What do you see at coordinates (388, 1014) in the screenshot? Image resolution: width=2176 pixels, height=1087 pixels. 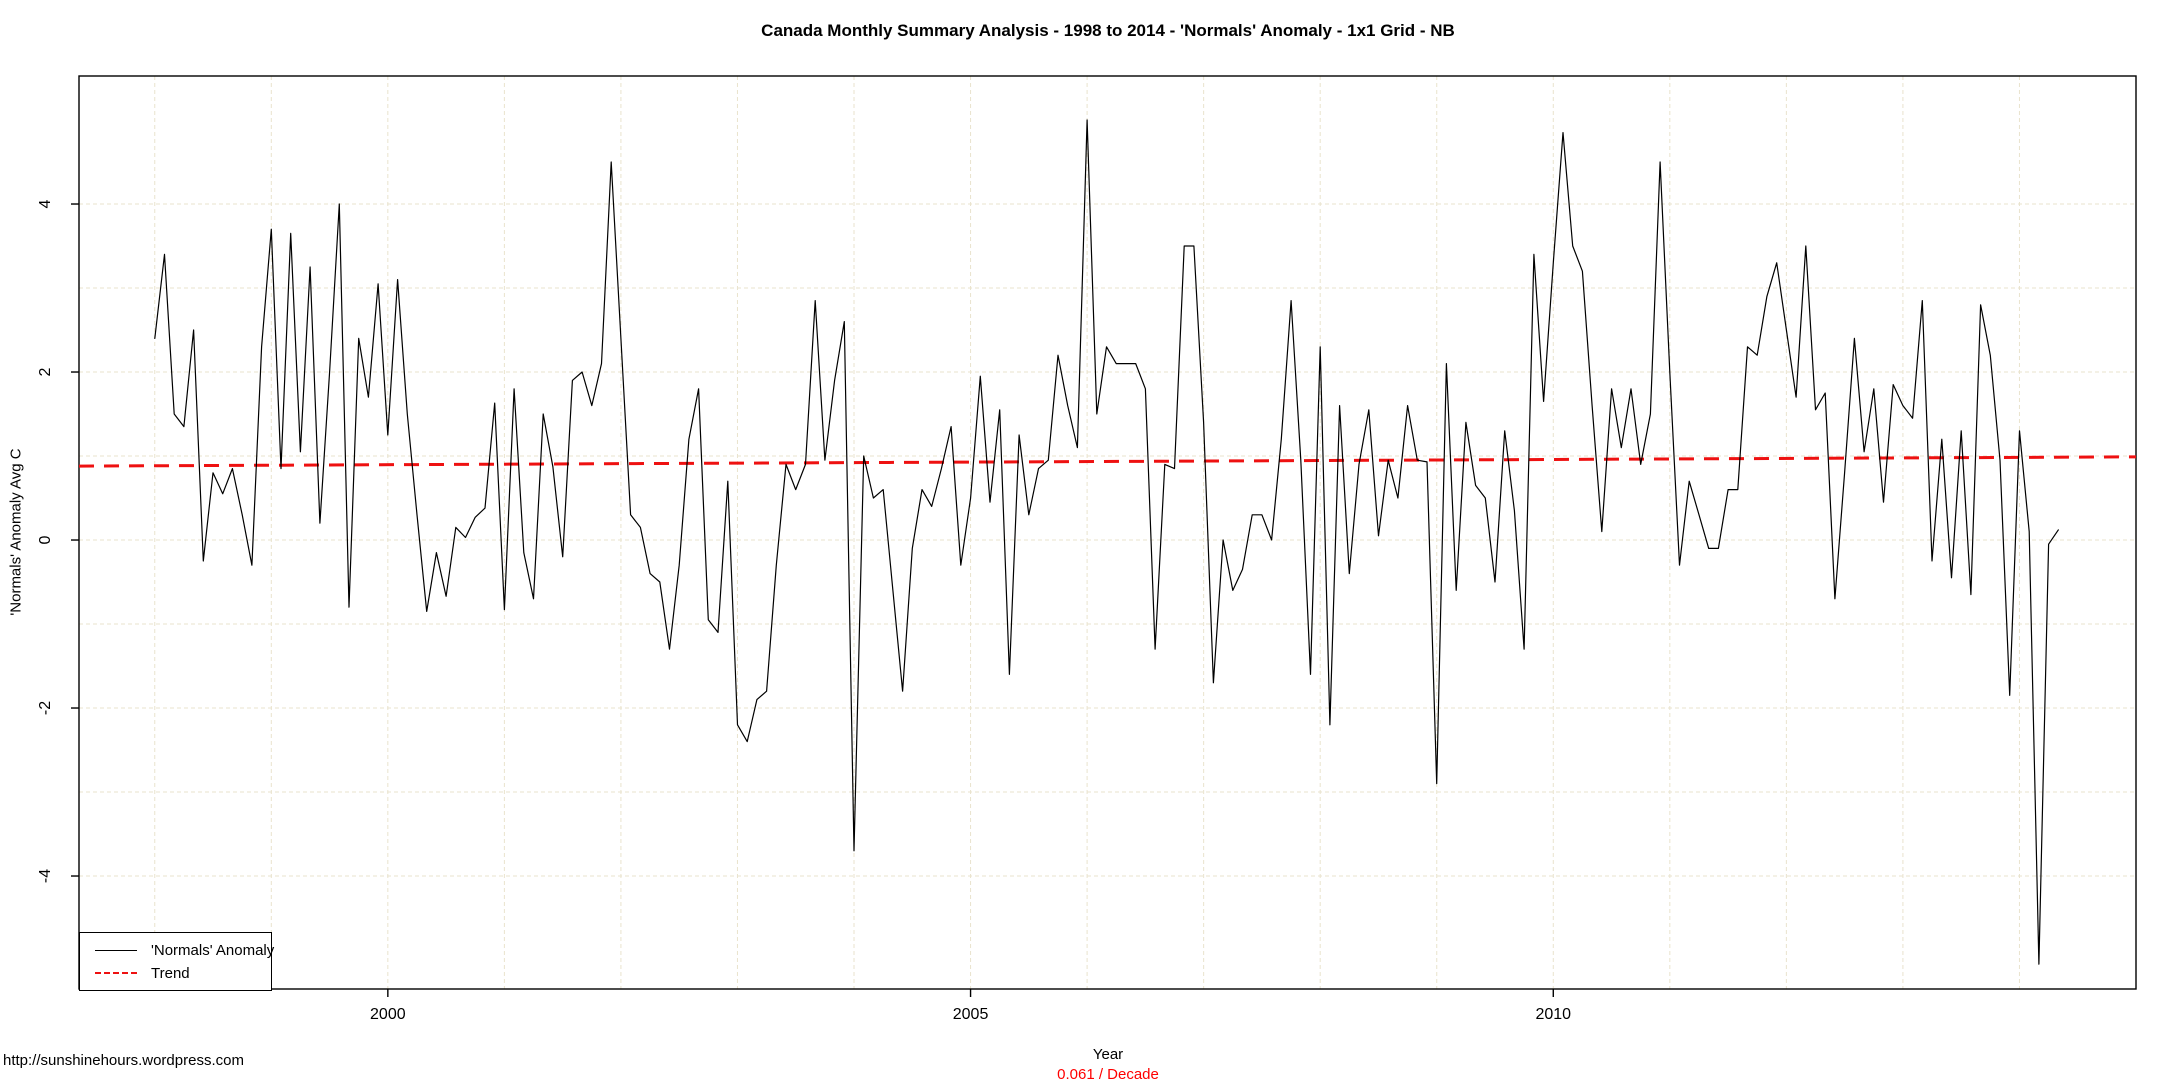 I see `x-tick-label: 2000` at bounding box center [388, 1014].